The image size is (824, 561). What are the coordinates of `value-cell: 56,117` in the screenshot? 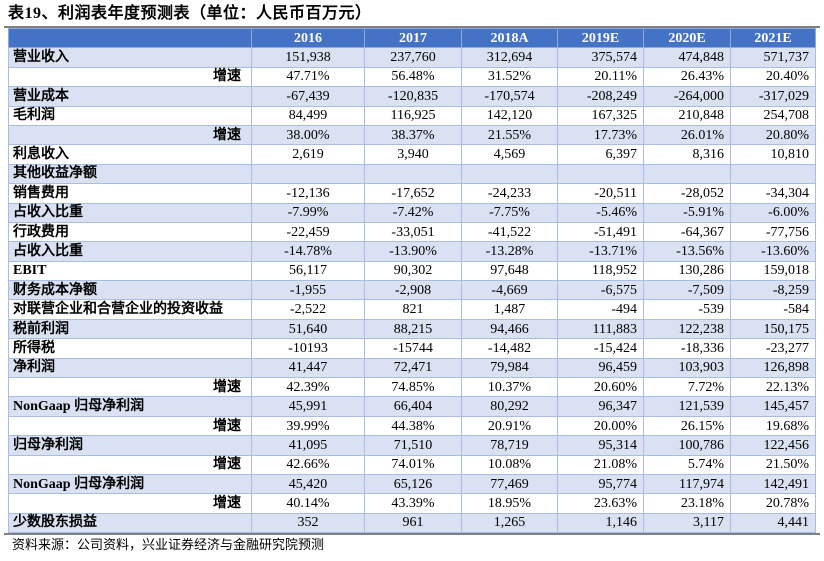 It's located at (308, 271).